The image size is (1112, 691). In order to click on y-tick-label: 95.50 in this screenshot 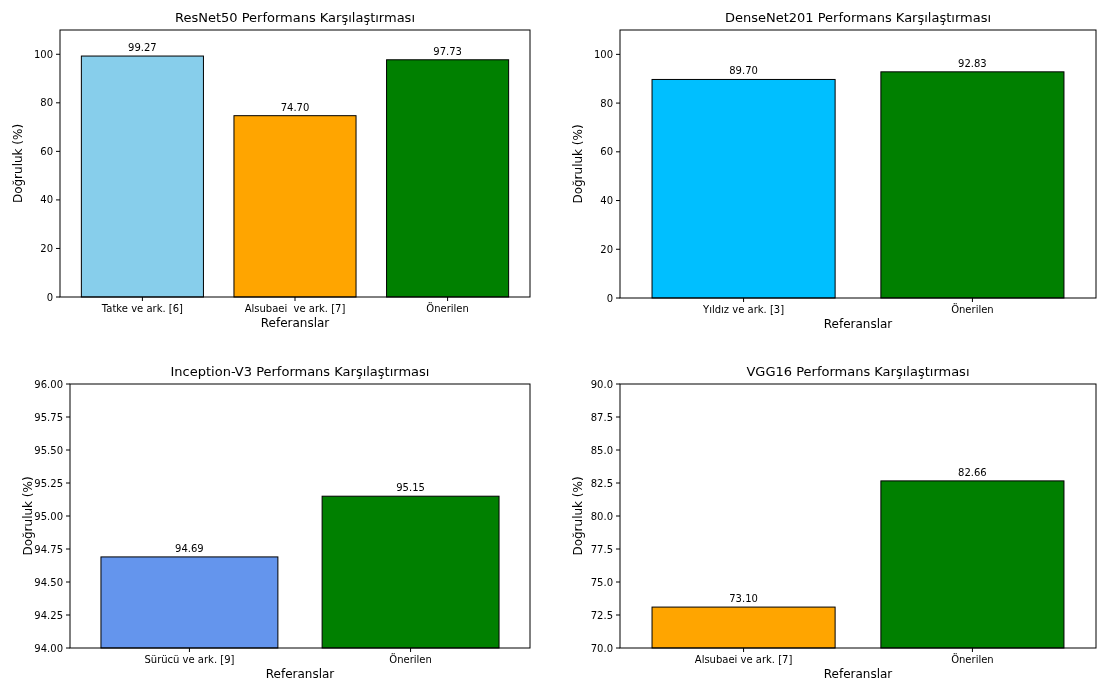, I will do `click(48, 450)`.